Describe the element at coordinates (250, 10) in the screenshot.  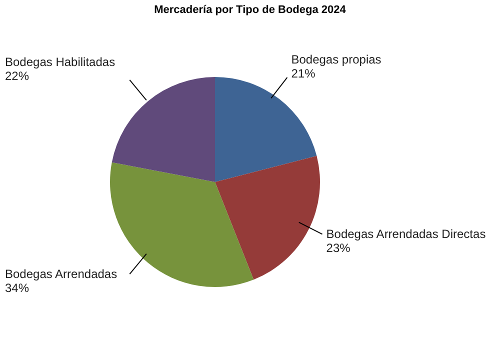
I see `chart-title: Mercadería por Tipo de Bodega 2024` at that location.